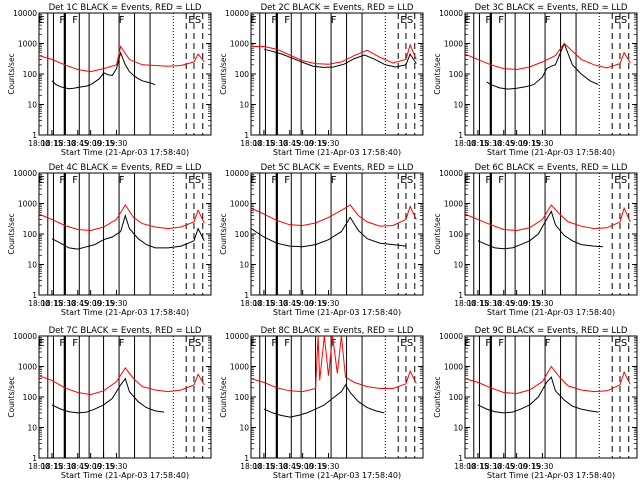 The image size is (640, 480). What do you see at coordinates (551, 8) in the screenshot?
I see `panel-title: Det 3C BLACK = Events, RED = LLD` at bounding box center [551, 8].